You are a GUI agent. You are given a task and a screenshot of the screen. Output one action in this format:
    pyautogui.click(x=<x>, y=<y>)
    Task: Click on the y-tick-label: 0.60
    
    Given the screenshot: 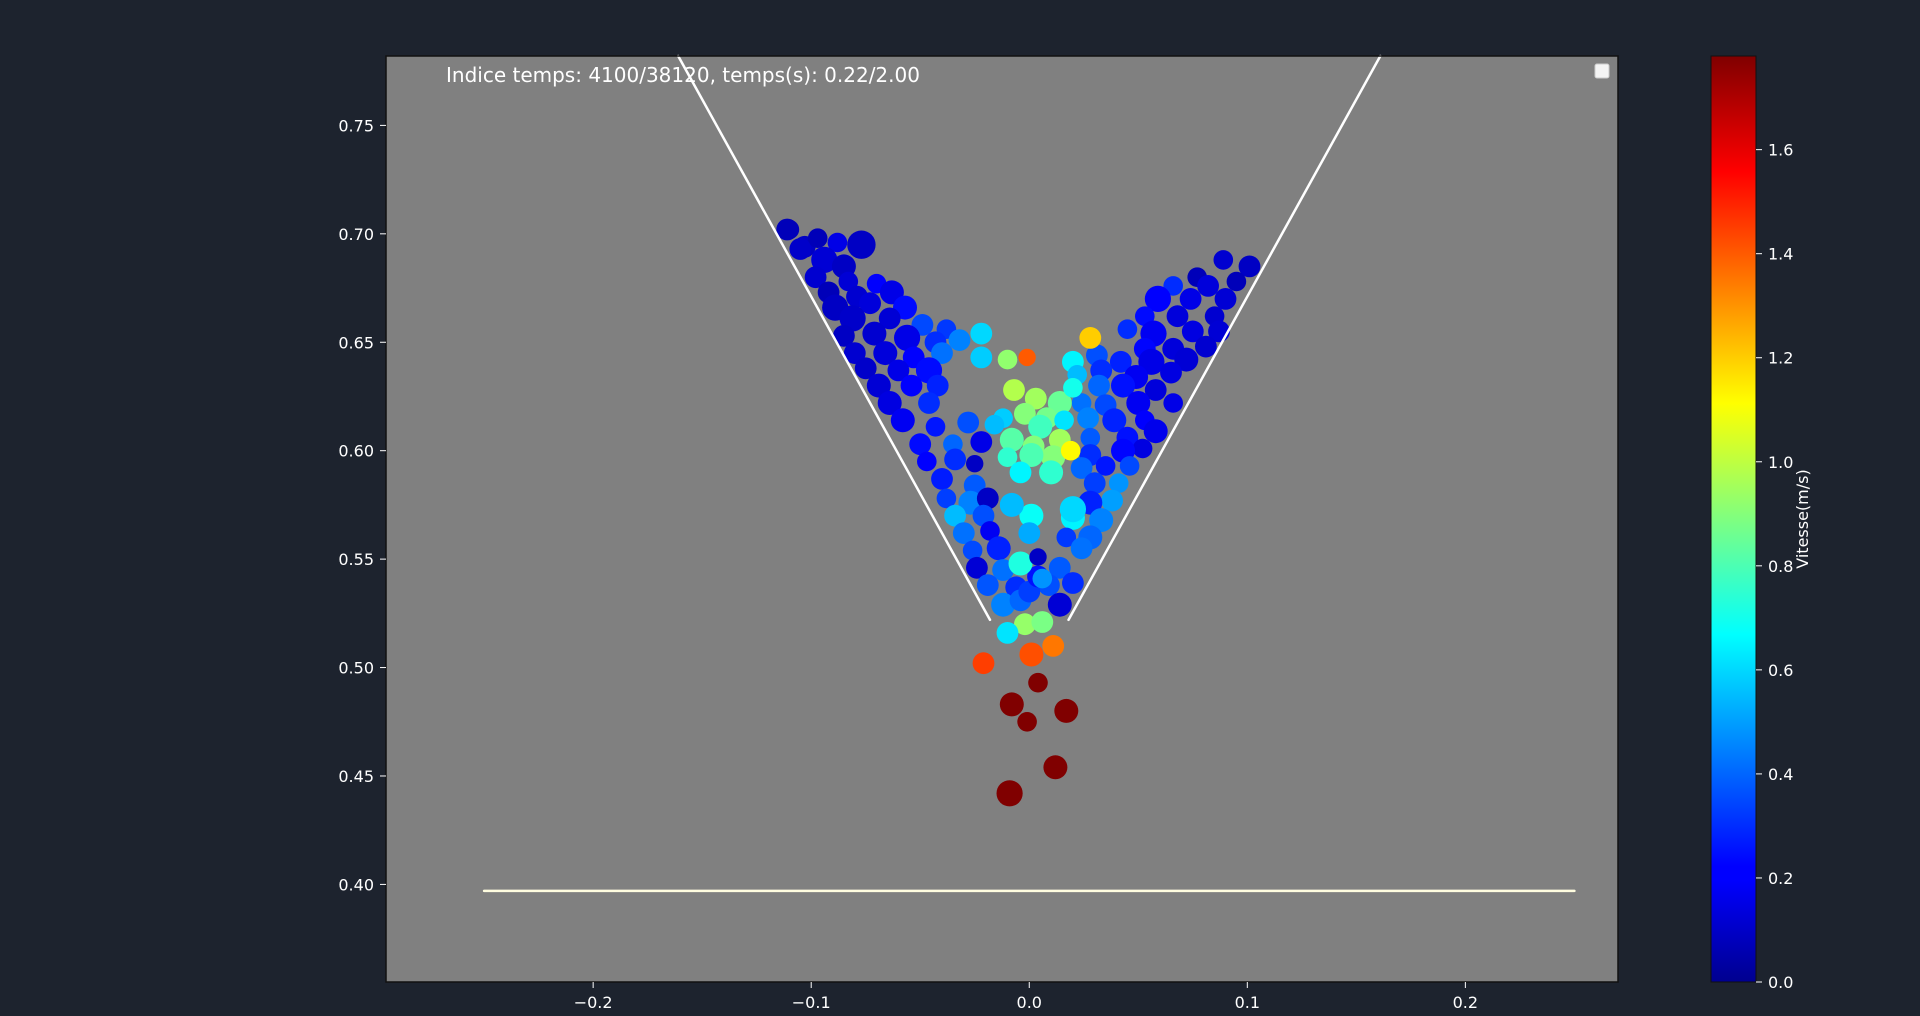 What is the action you would take?
    pyautogui.click(x=356, y=451)
    